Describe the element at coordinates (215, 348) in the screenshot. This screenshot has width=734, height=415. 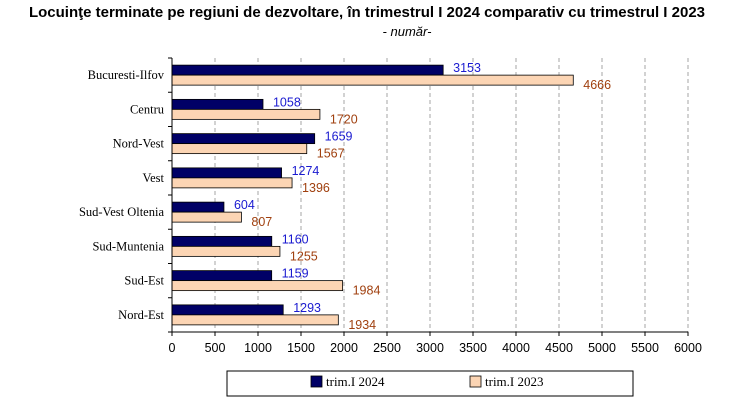
I see `x-tick-label-1: 500` at that location.